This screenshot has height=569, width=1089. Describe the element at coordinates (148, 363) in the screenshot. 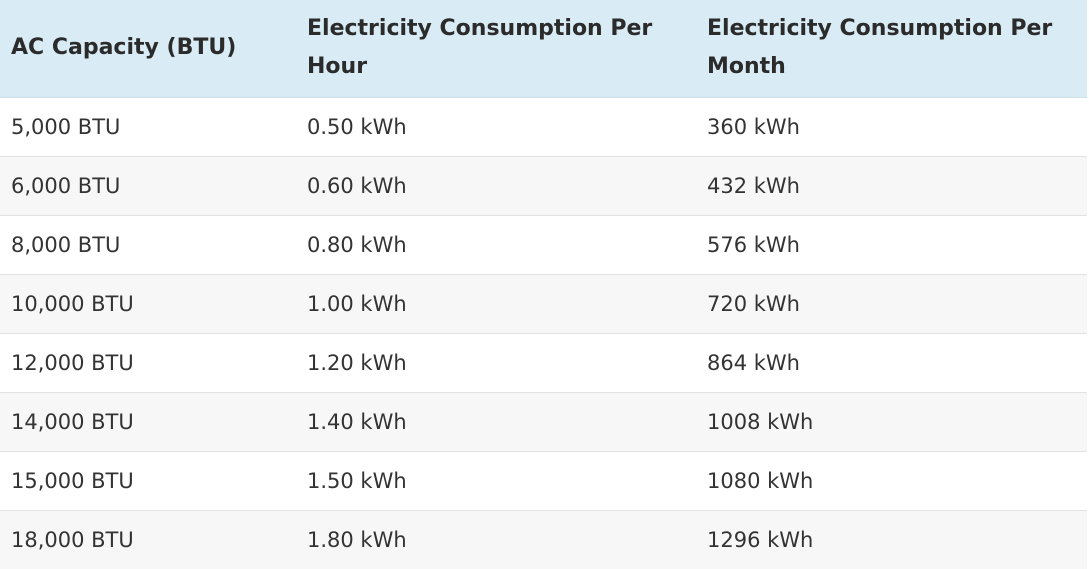

I see `cell-ac-capacity: 12,000 BTU` at that location.